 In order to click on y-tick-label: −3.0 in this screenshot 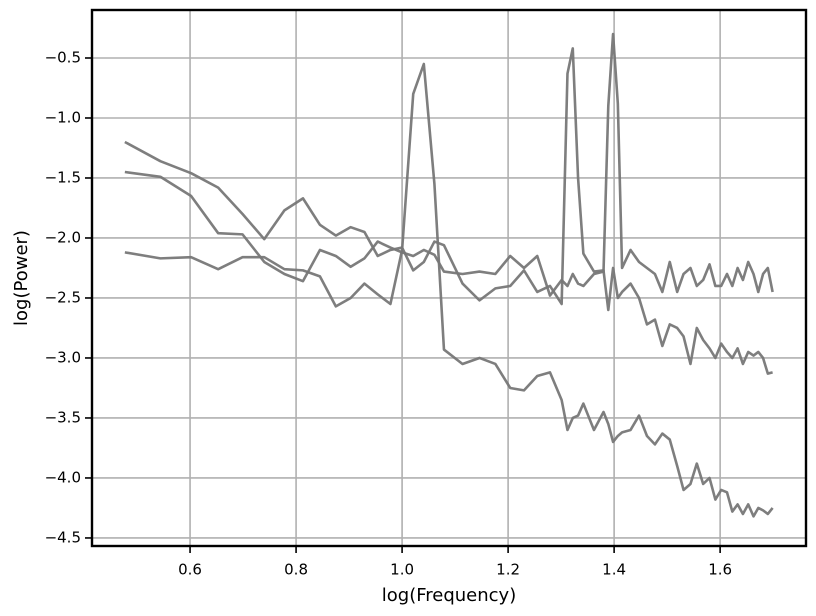, I will do `click(63, 357)`.